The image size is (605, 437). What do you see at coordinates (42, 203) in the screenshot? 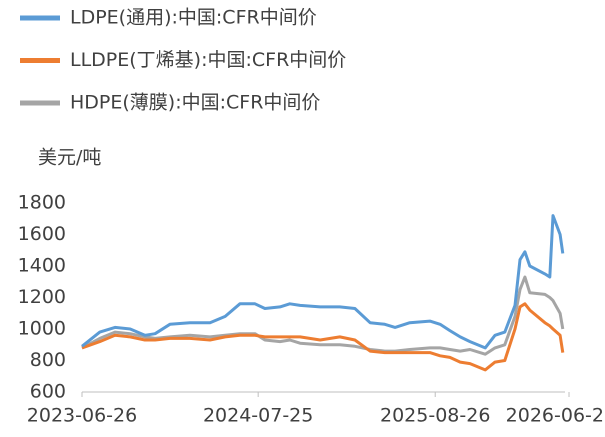
I see `y-tick-label: 1800` at bounding box center [42, 203].